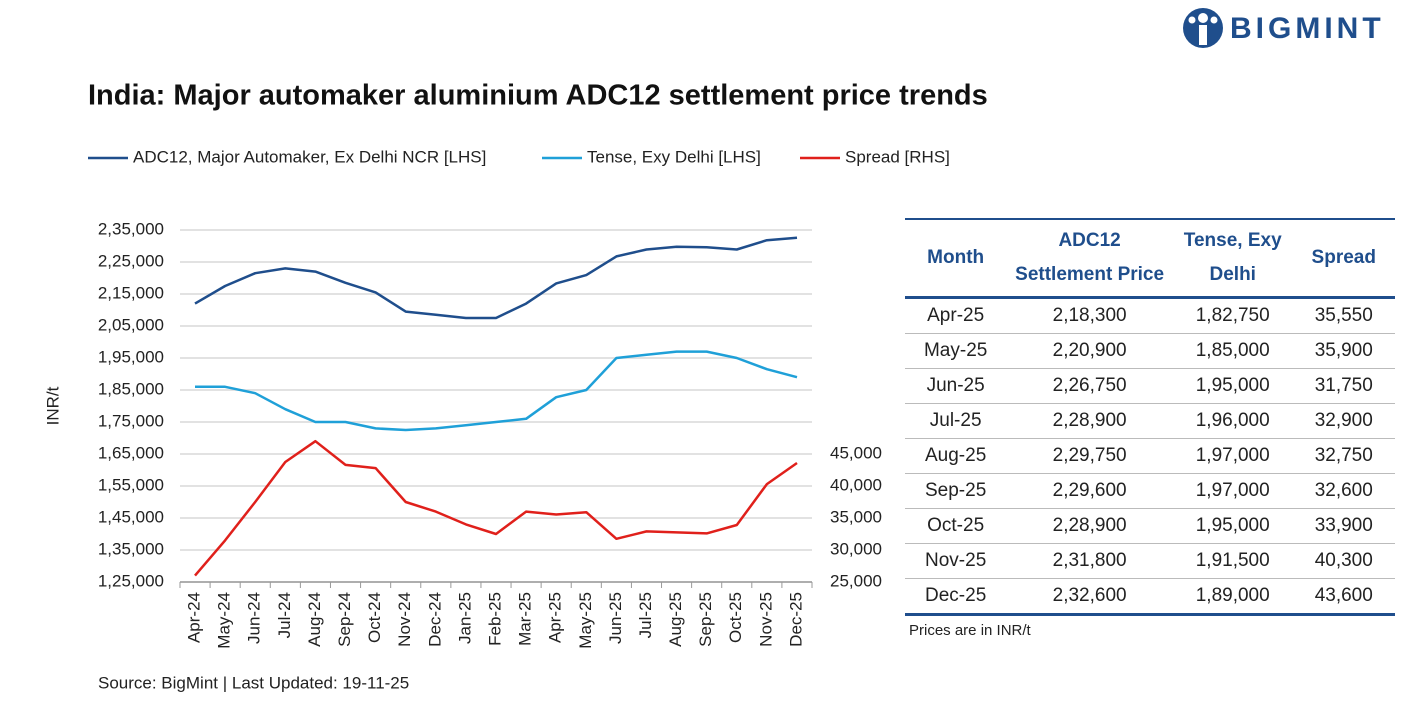 This screenshot has height=722, width=1410. Describe the element at coordinates (131, 228) in the screenshot. I see `y-tick-label: 2,35,000` at that location.